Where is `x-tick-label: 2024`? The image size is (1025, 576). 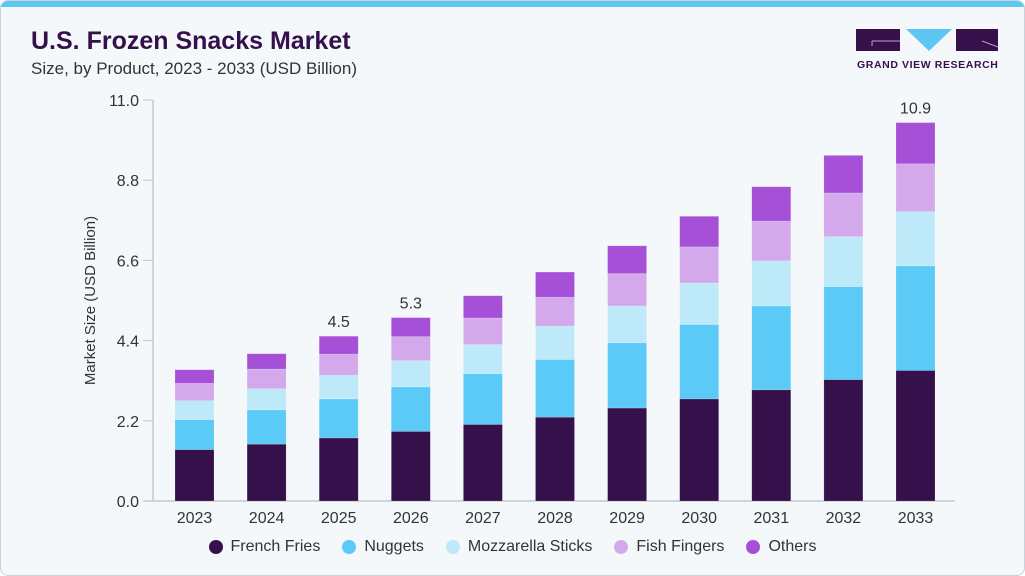 x-tick-label: 2024 is located at coordinates (267, 518).